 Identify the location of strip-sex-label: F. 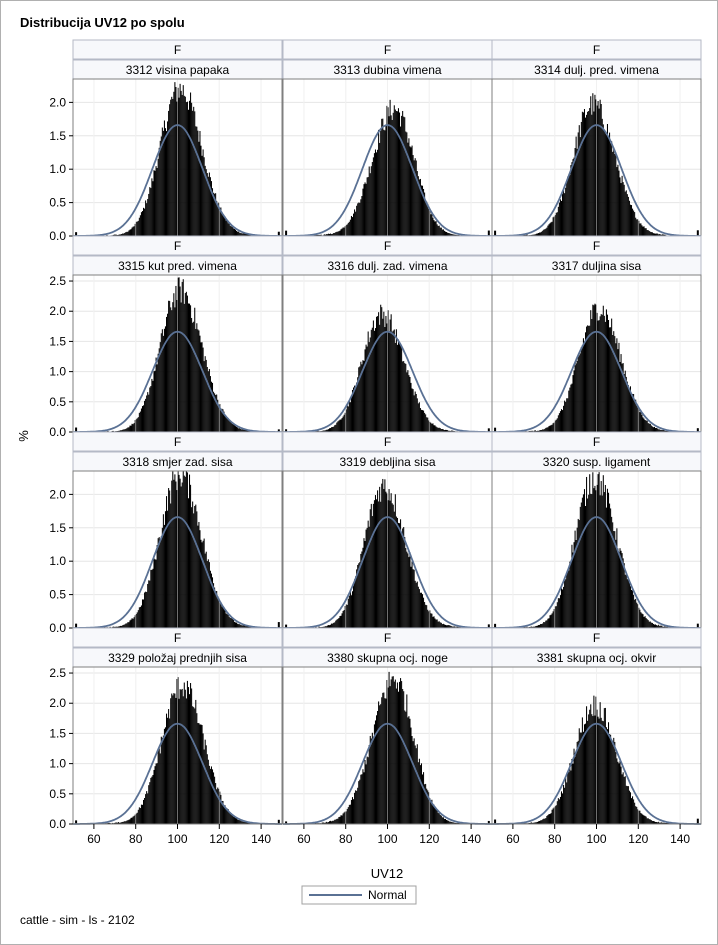
(387, 442).